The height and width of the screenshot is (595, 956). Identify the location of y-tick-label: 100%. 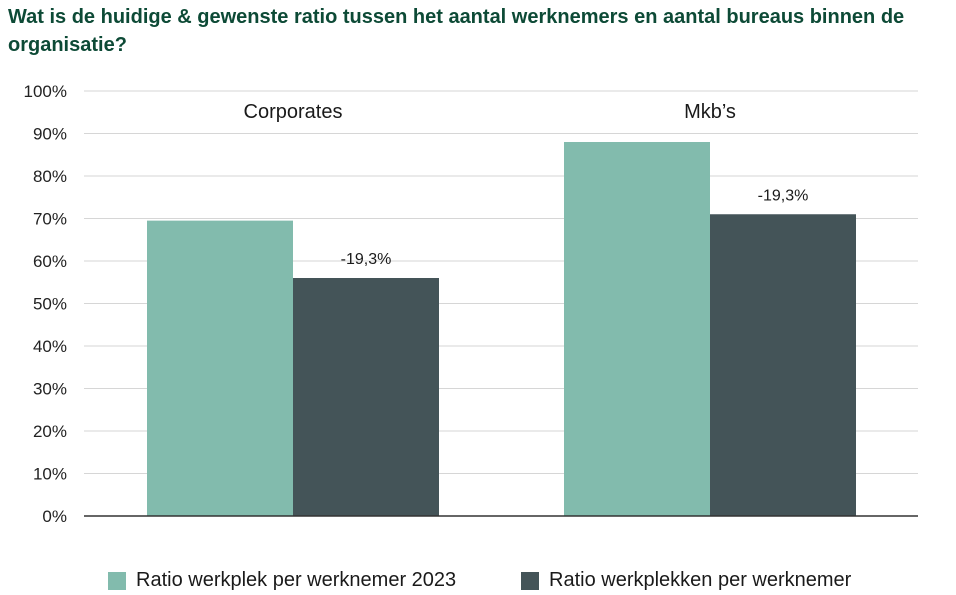
(45, 91).